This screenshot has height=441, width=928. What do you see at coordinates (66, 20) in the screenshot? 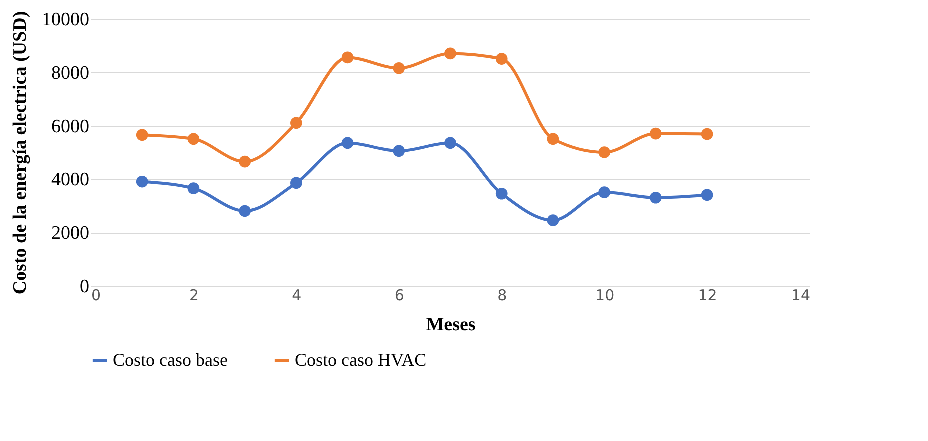
I see `y-tick-label: 10000` at bounding box center [66, 20].